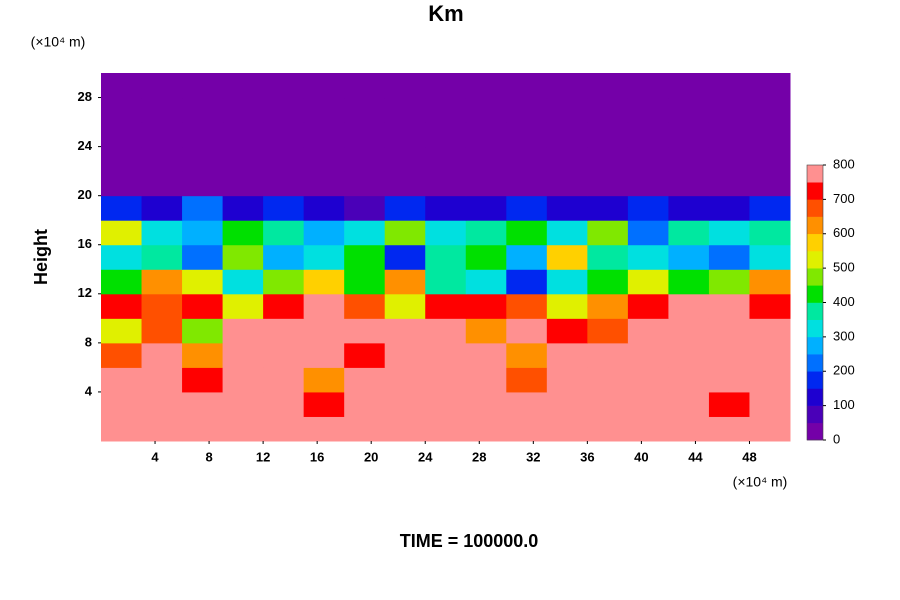 The width and height of the screenshot is (900, 600). What do you see at coordinates (469, 541) in the screenshot?
I see `time-label: TIME = 100000.0` at bounding box center [469, 541].